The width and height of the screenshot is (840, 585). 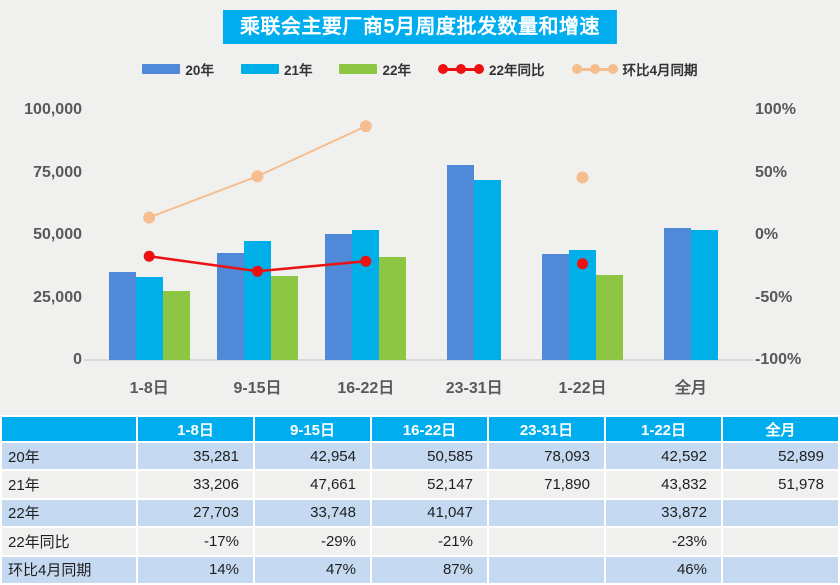 I want to click on table-header-cell: 全月, so click(x=780, y=429).